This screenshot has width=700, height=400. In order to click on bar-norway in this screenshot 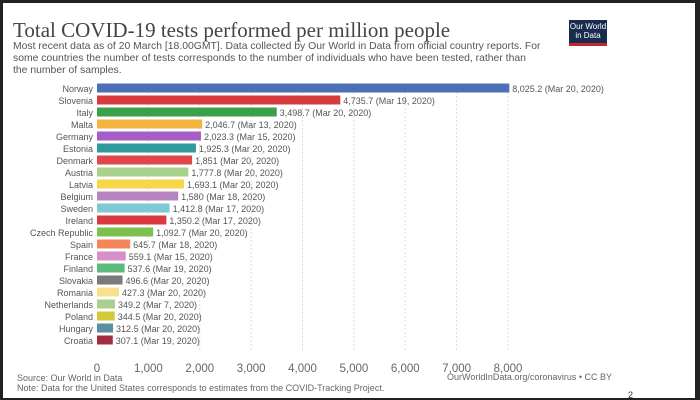, I will do `click(303, 88)`.